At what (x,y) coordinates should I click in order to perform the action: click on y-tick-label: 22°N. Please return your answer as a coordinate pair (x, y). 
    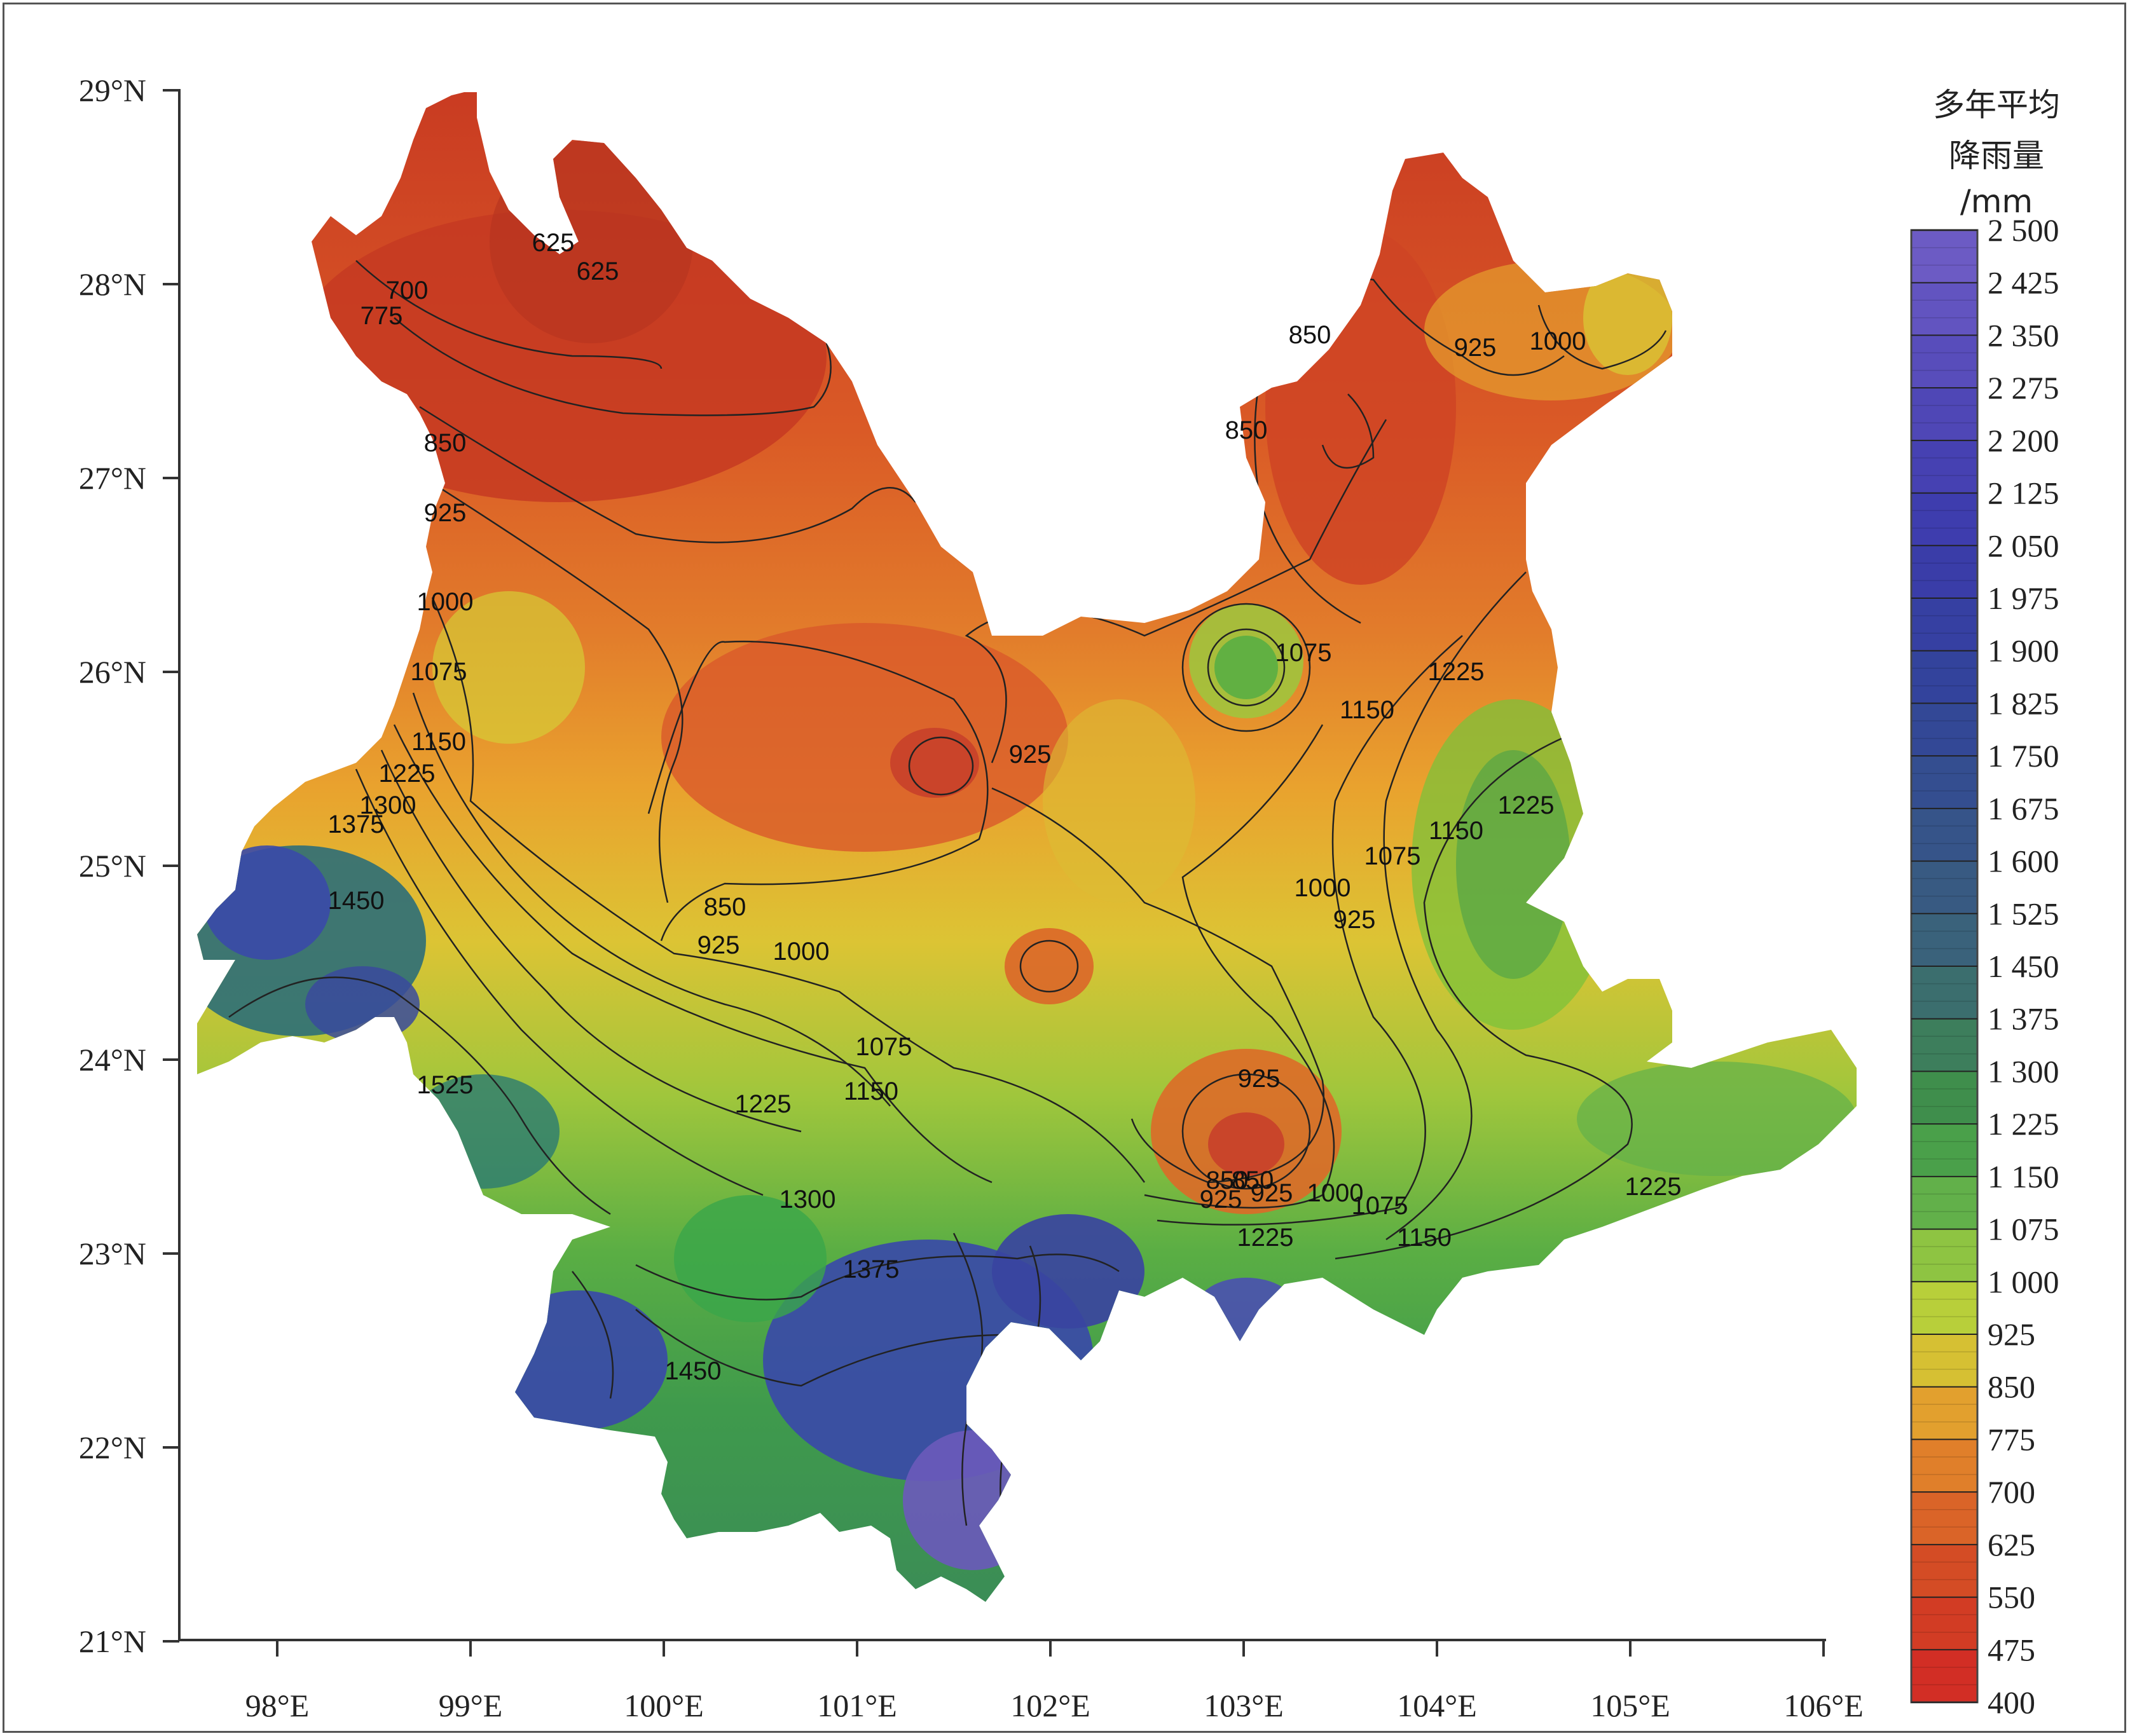
    Looking at the image, I should click on (112, 1447).